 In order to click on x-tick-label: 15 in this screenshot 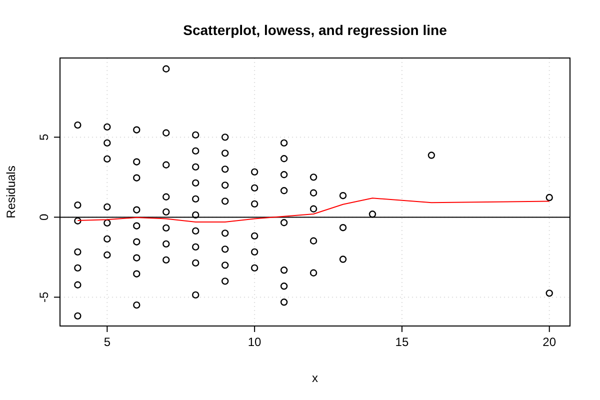, I will do `click(402, 342)`.